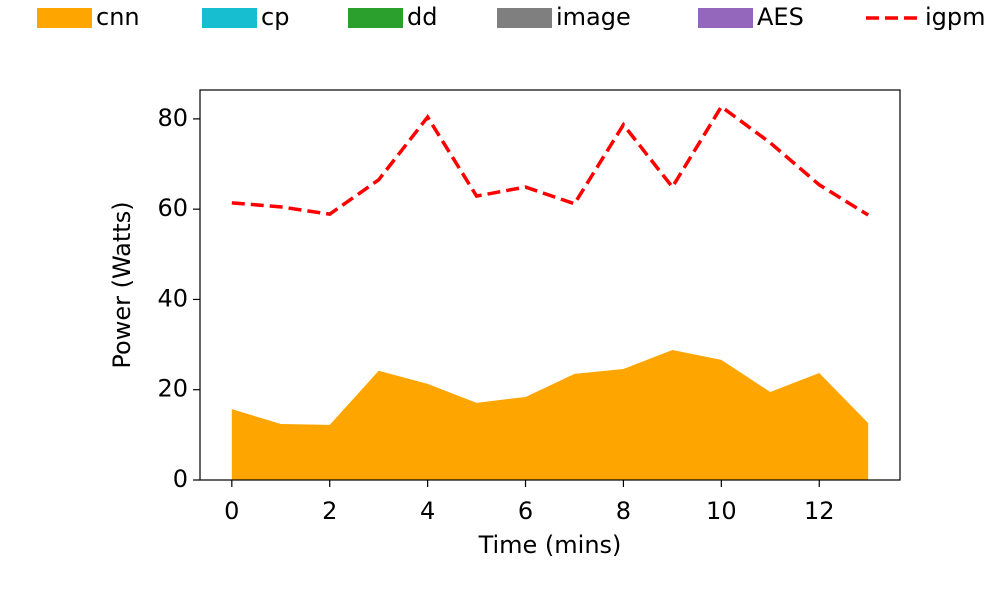 This screenshot has height=600, width=1000. I want to click on x-tick-label: 0, so click(231, 511).